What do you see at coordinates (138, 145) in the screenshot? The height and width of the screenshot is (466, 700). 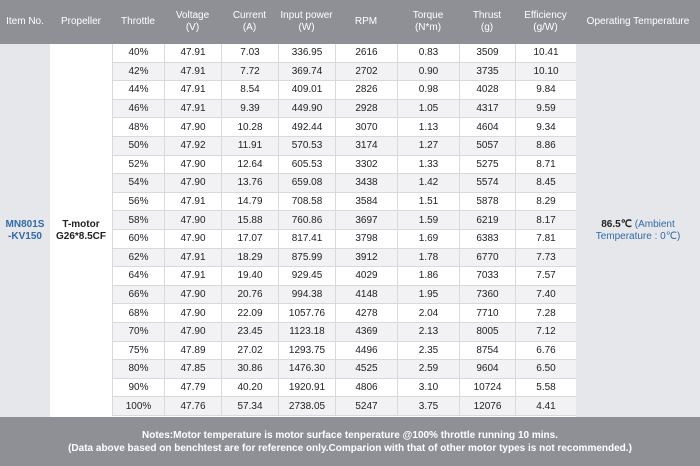 I see `throttle-cell: 50%` at bounding box center [138, 145].